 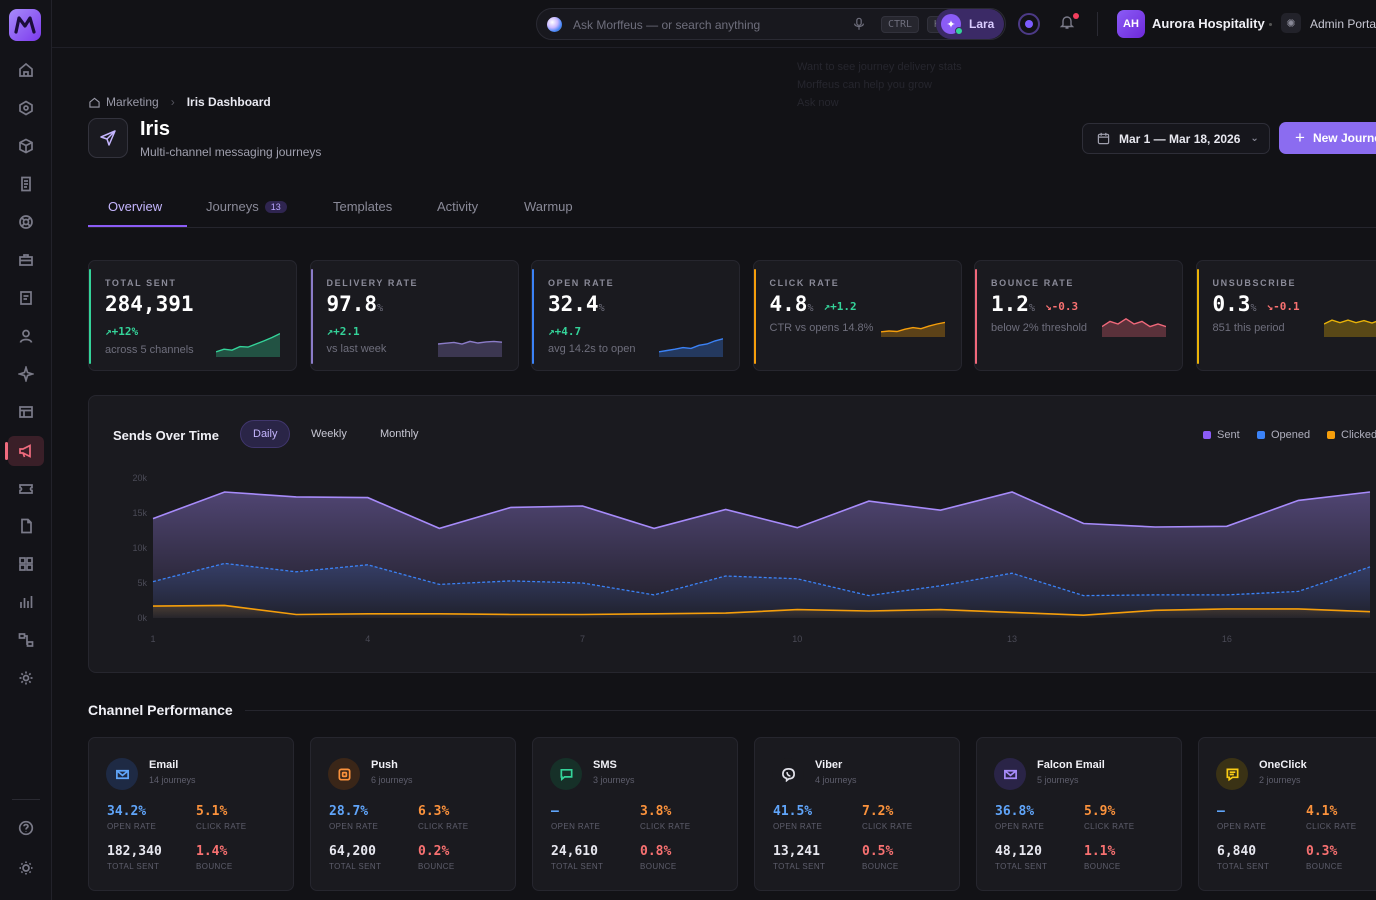 What do you see at coordinates (26, 640) in the screenshot?
I see `flow-icon` at bounding box center [26, 640].